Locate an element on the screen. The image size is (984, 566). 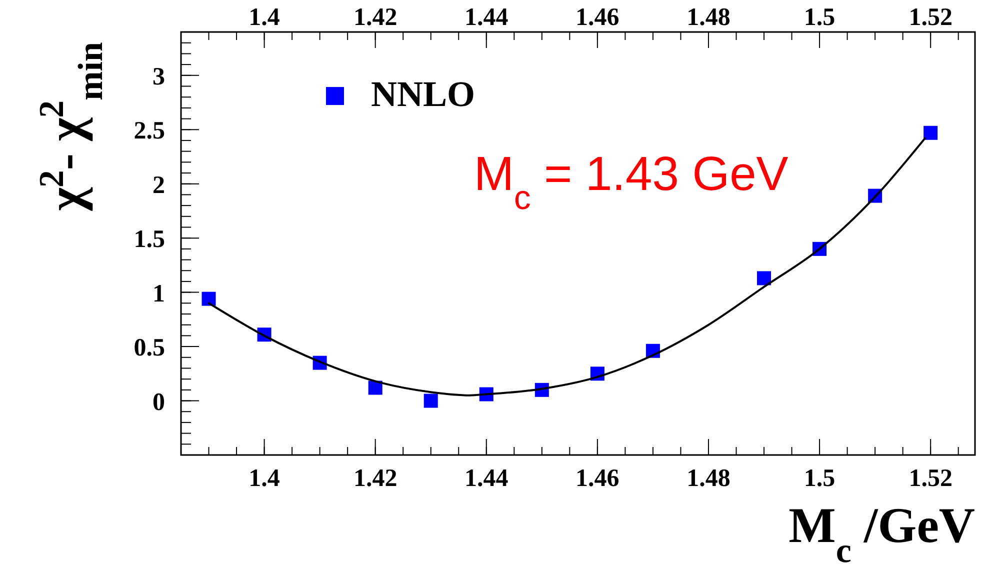
x2-tick-label: 1.5 is located at coordinates (820, 478).